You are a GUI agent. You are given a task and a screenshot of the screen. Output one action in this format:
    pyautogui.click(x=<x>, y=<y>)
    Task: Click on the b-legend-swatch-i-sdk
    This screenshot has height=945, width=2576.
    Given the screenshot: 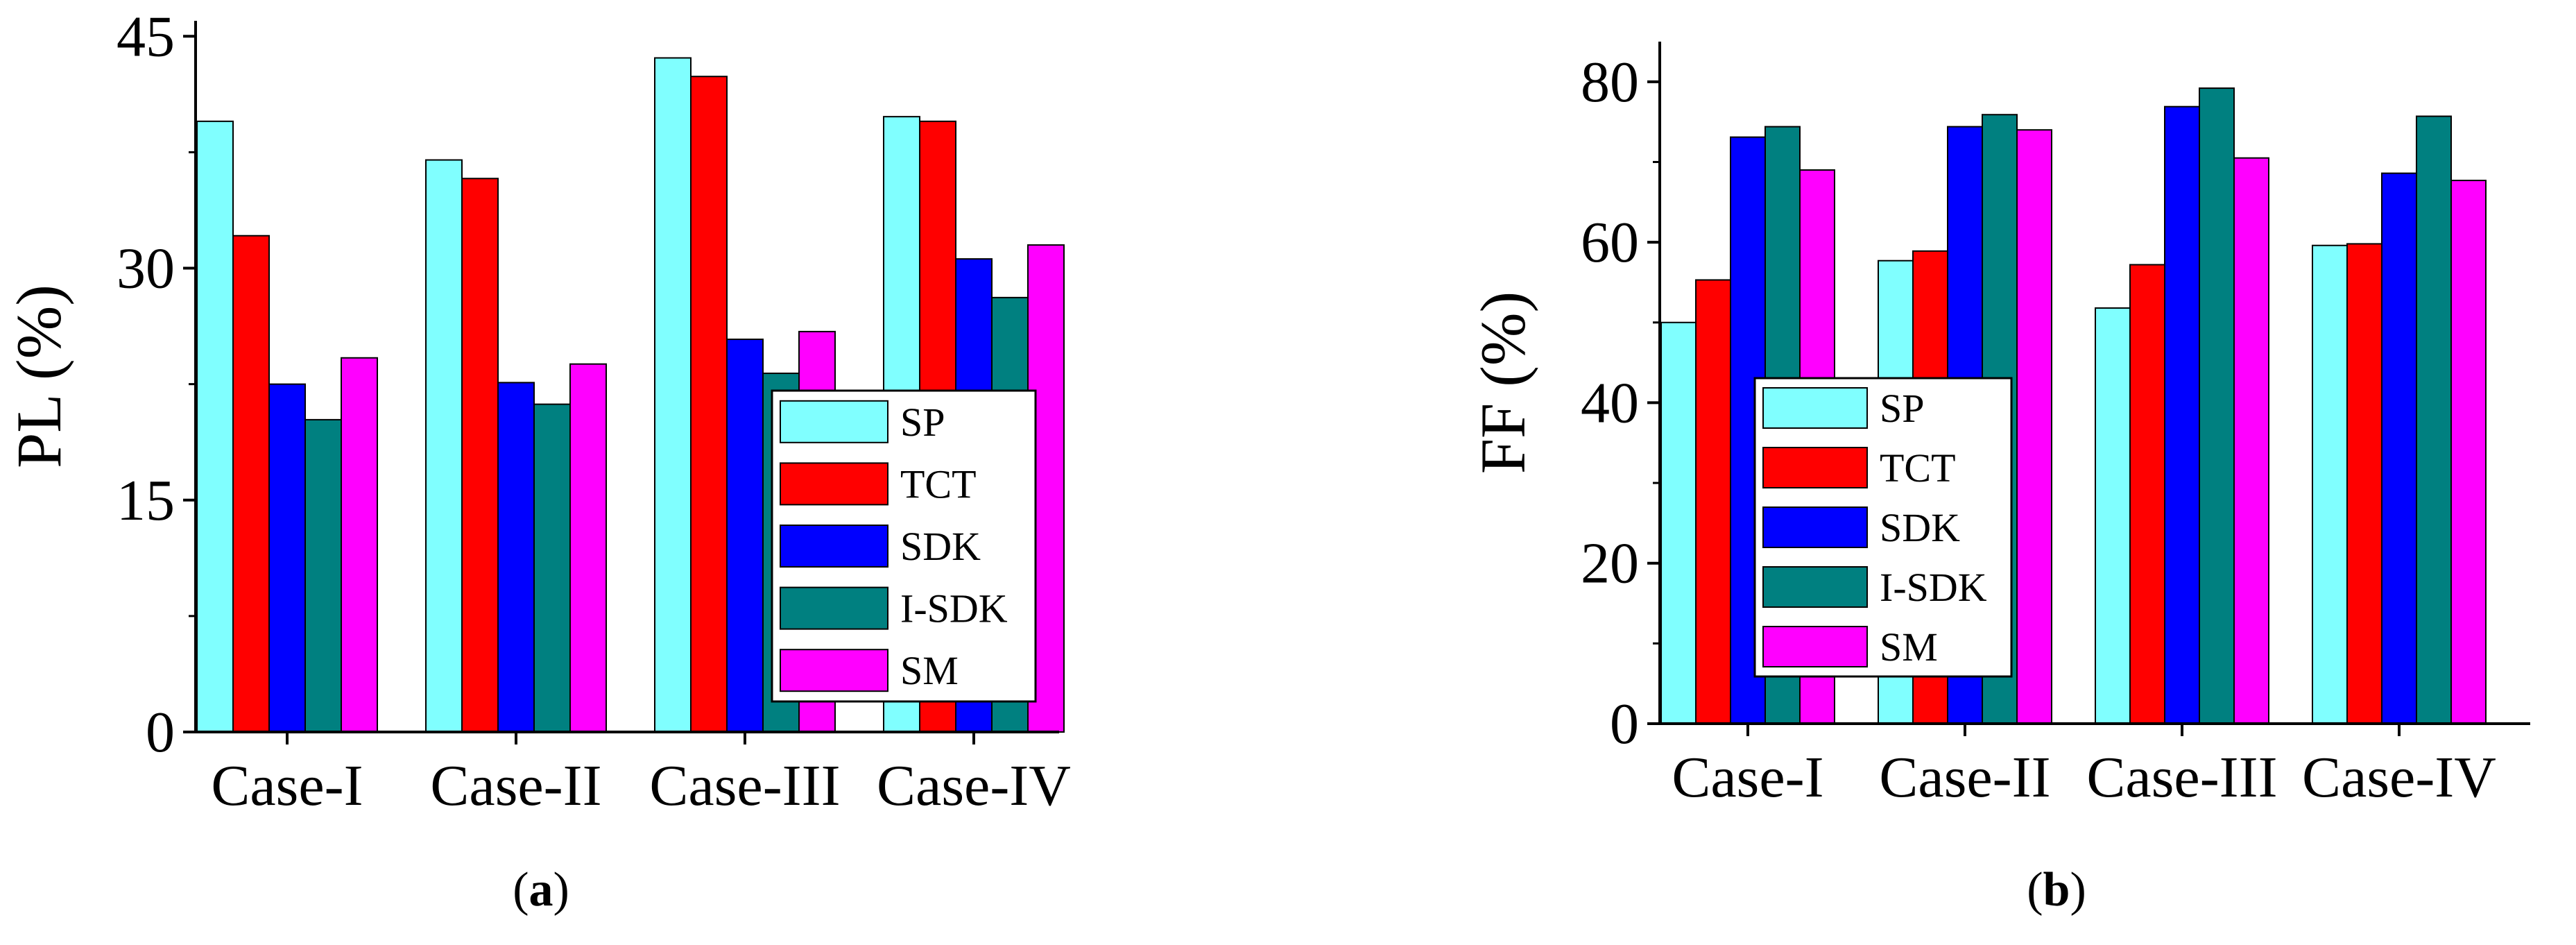 What is the action you would take?
    pyautogui.click(x=1815, y=587)
    